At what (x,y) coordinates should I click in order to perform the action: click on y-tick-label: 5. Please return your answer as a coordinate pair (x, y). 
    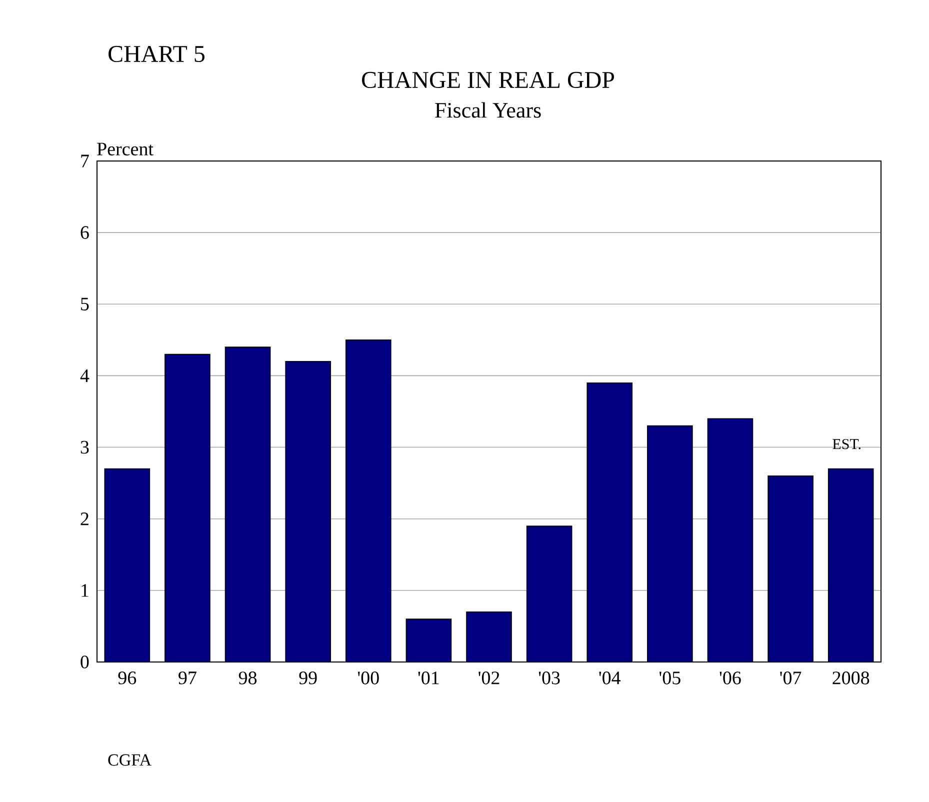
    Looking at the image, I should click on (85, 304).